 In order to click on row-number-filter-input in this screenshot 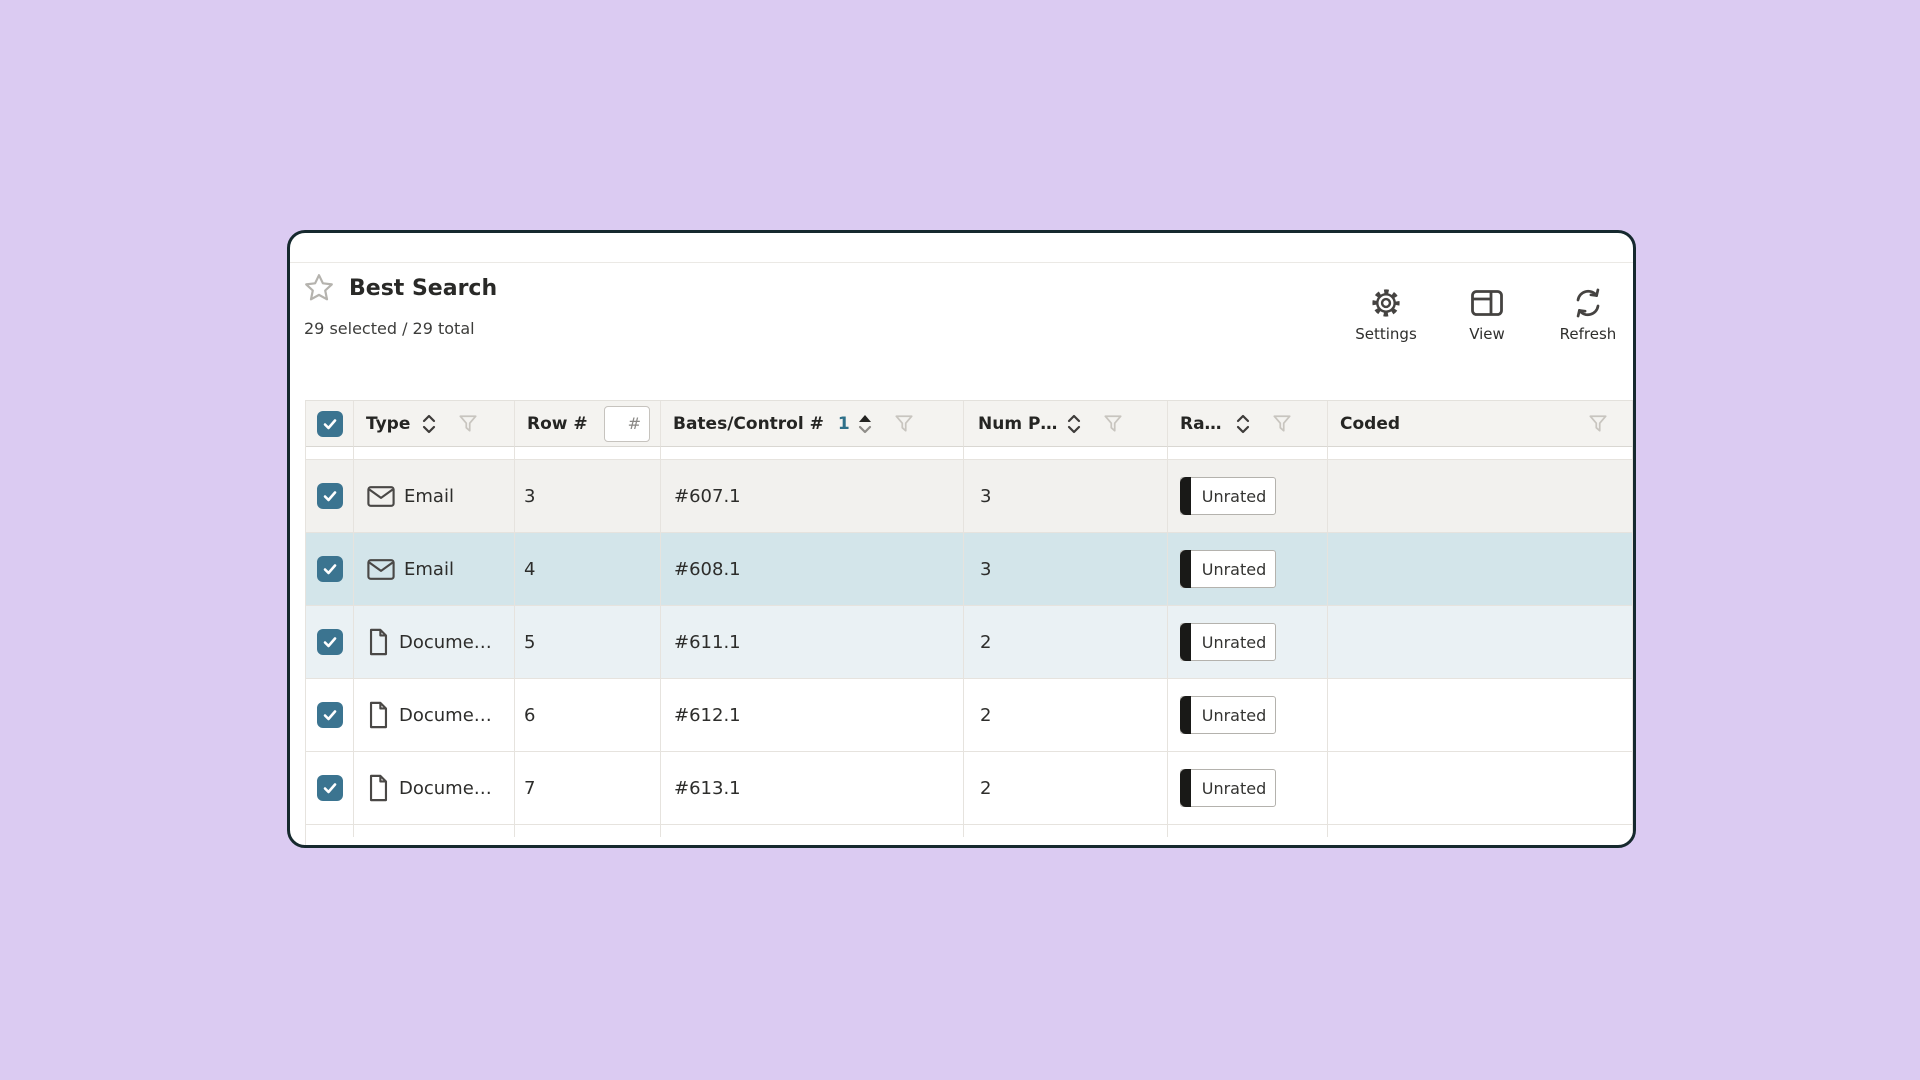, I will do `click(627, 423)`.